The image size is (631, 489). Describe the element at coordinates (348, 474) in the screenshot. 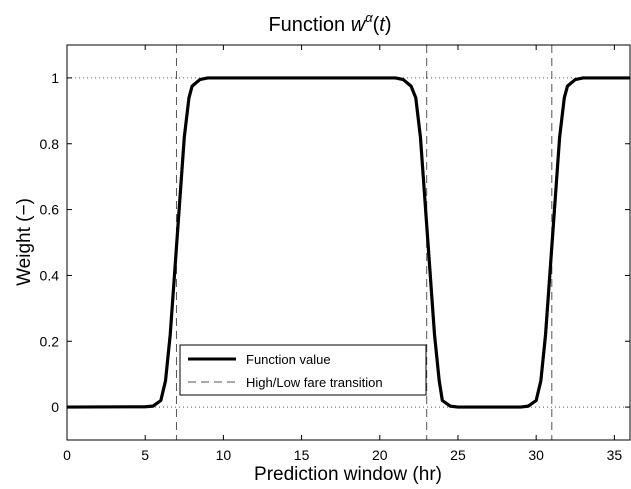

I see `x-axis-label: Prediction window (hr)` at that location.